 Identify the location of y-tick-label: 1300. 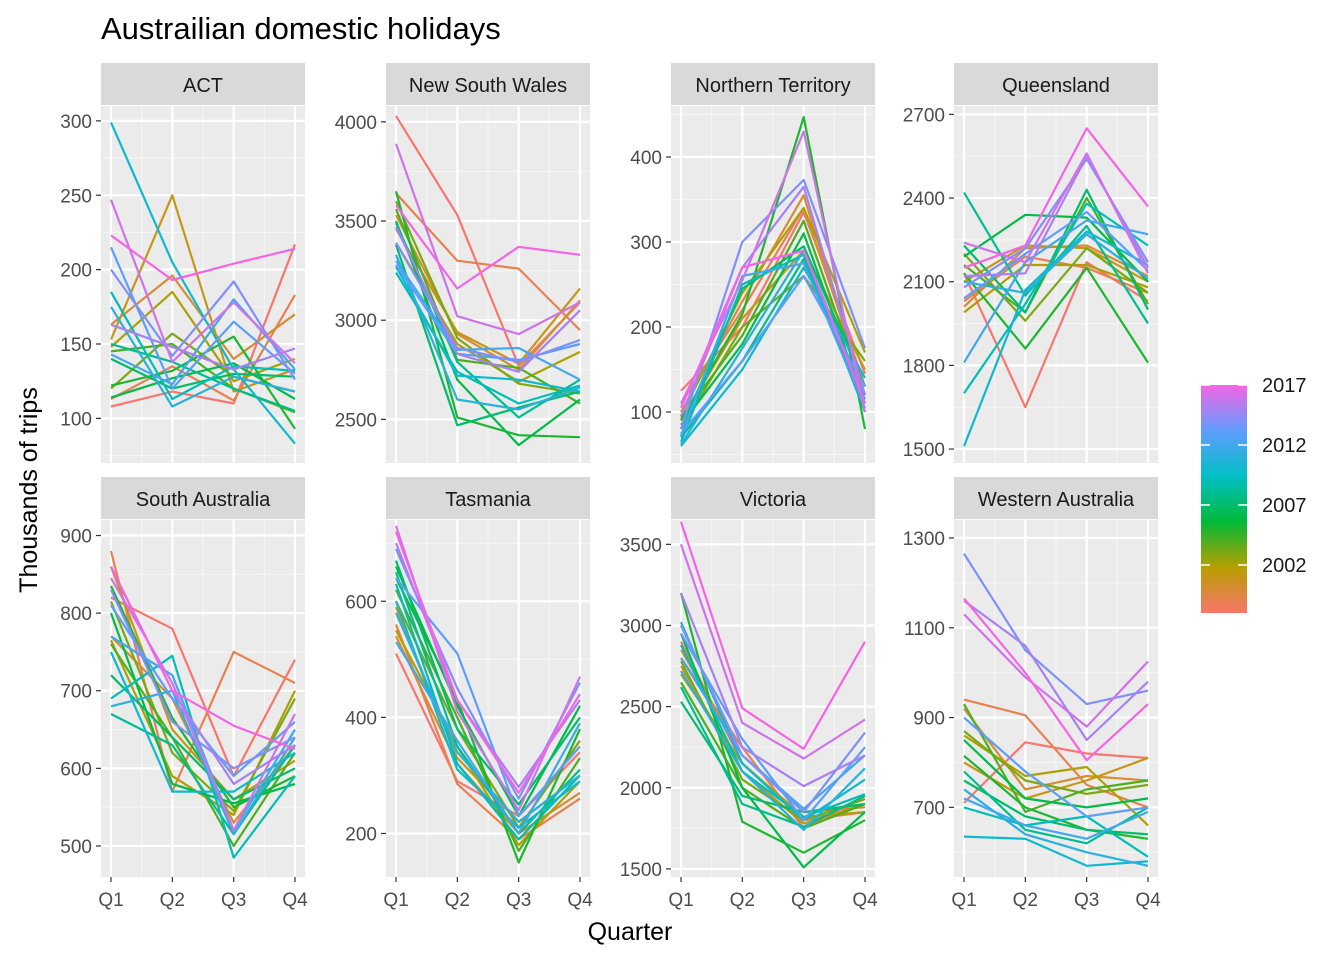
(924, 539).